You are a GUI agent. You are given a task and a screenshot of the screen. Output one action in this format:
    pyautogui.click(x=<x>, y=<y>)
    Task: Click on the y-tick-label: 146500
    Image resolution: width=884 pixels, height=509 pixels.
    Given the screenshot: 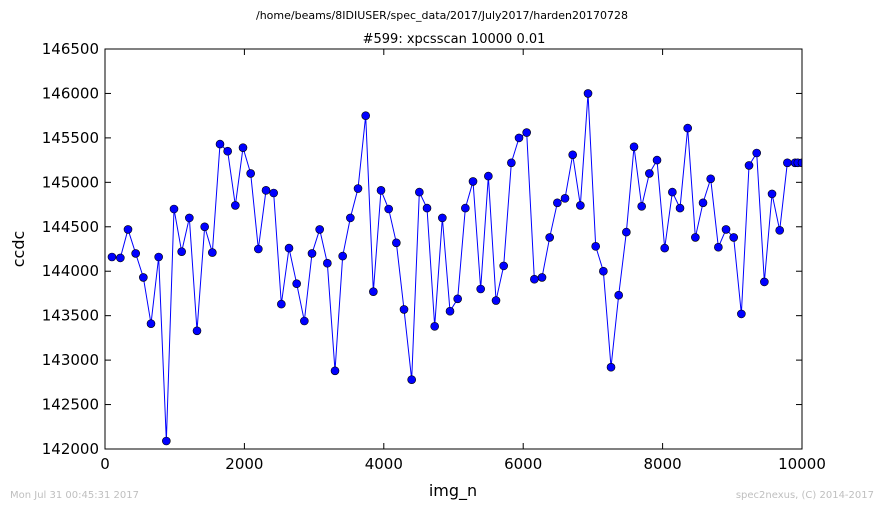 What is the action you would take?
    pyautogui.click(x=70, y=49)
    